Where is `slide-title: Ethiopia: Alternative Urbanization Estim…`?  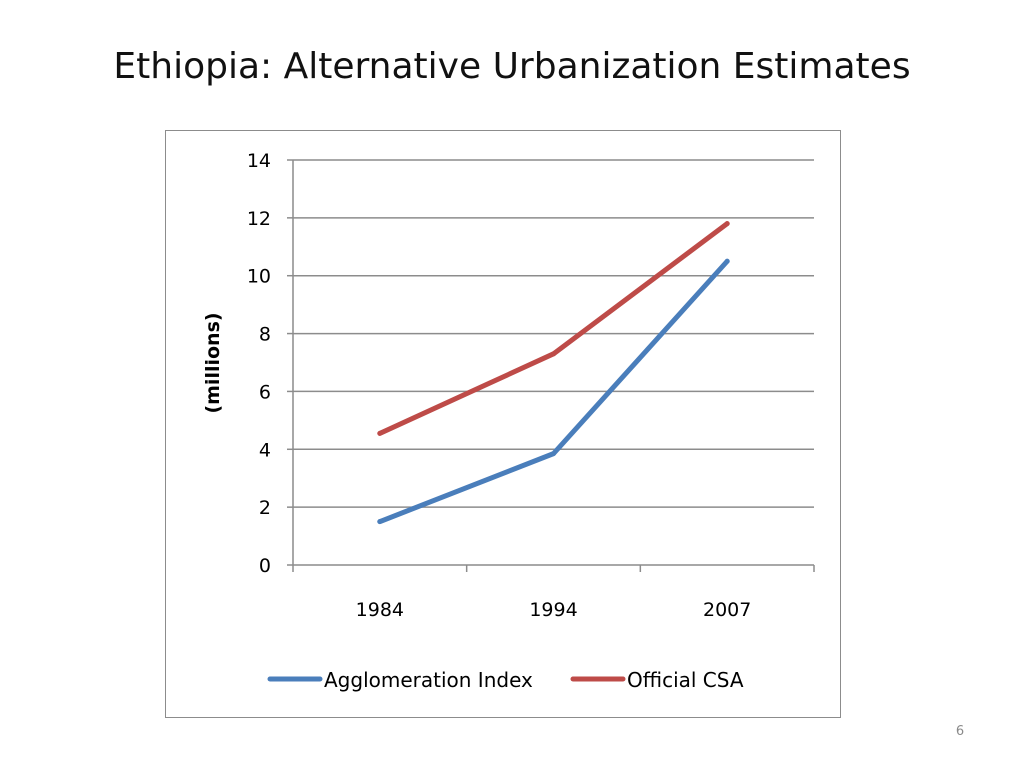 slide-title: Ethiopia: Alternative Urbanization Estim… is located at coordinates (512, 66).